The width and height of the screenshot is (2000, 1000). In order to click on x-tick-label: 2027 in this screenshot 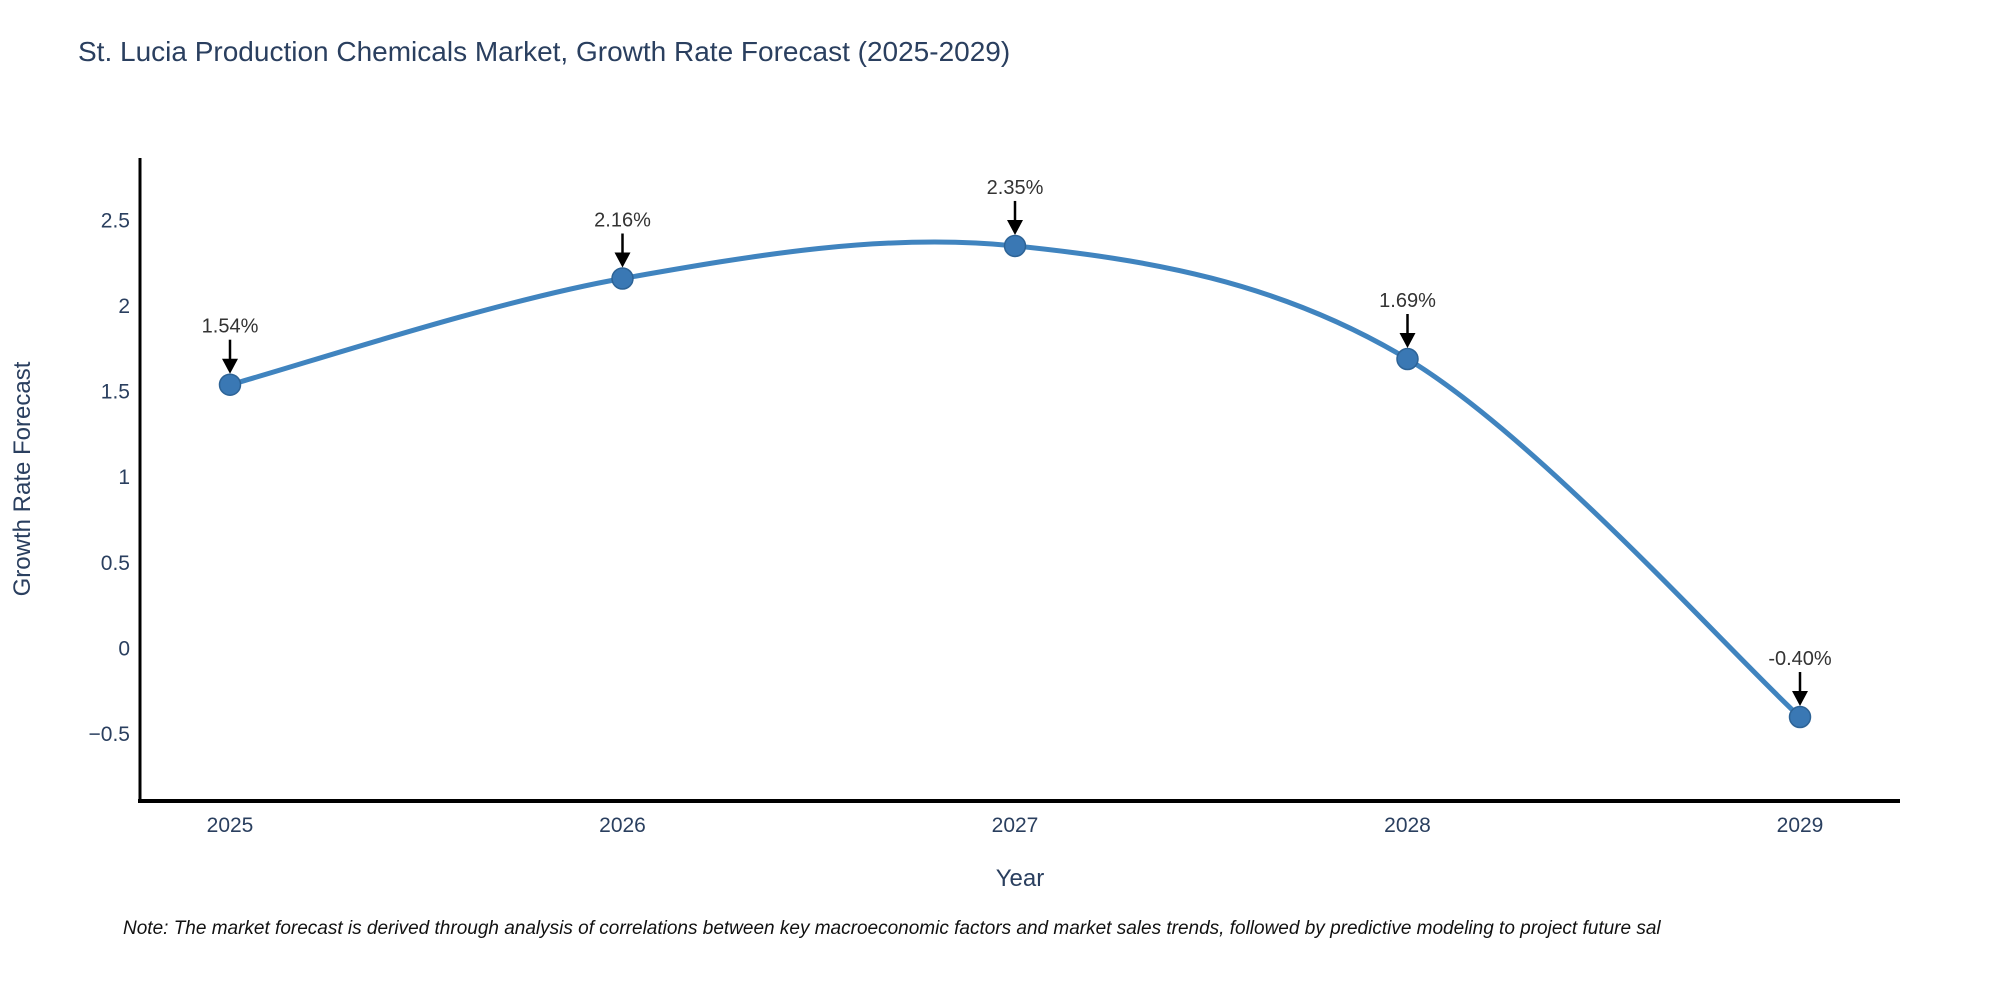, I will do `click(1015, 825)`.